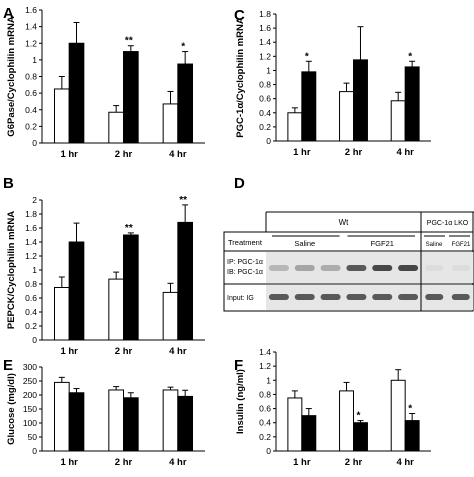  What do you see at coordinates (129, 41) in the screenshot?
I see `significance-marker: **` at bounding box center [129, 41].